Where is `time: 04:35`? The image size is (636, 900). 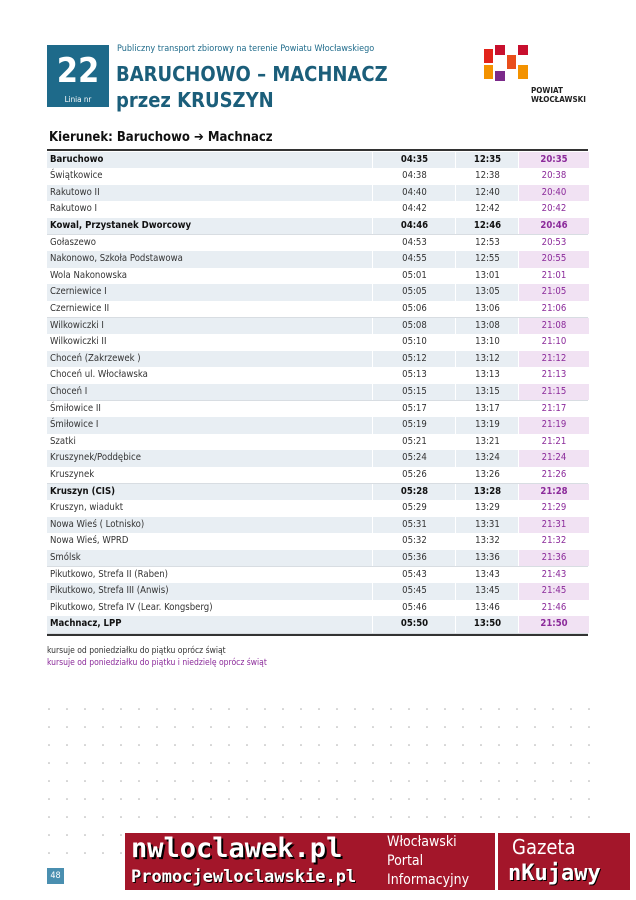
time: 04:35 is located at coordinates (414, 160).